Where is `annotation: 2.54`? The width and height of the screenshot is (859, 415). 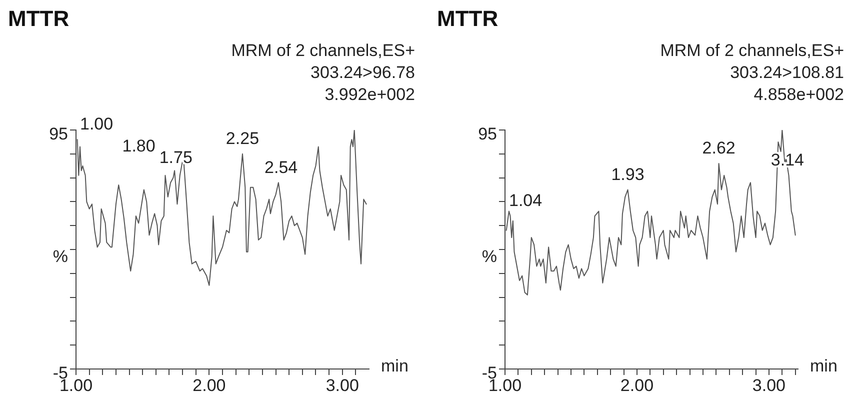 annotation: 2.54 is located at coordinates (281, 167).